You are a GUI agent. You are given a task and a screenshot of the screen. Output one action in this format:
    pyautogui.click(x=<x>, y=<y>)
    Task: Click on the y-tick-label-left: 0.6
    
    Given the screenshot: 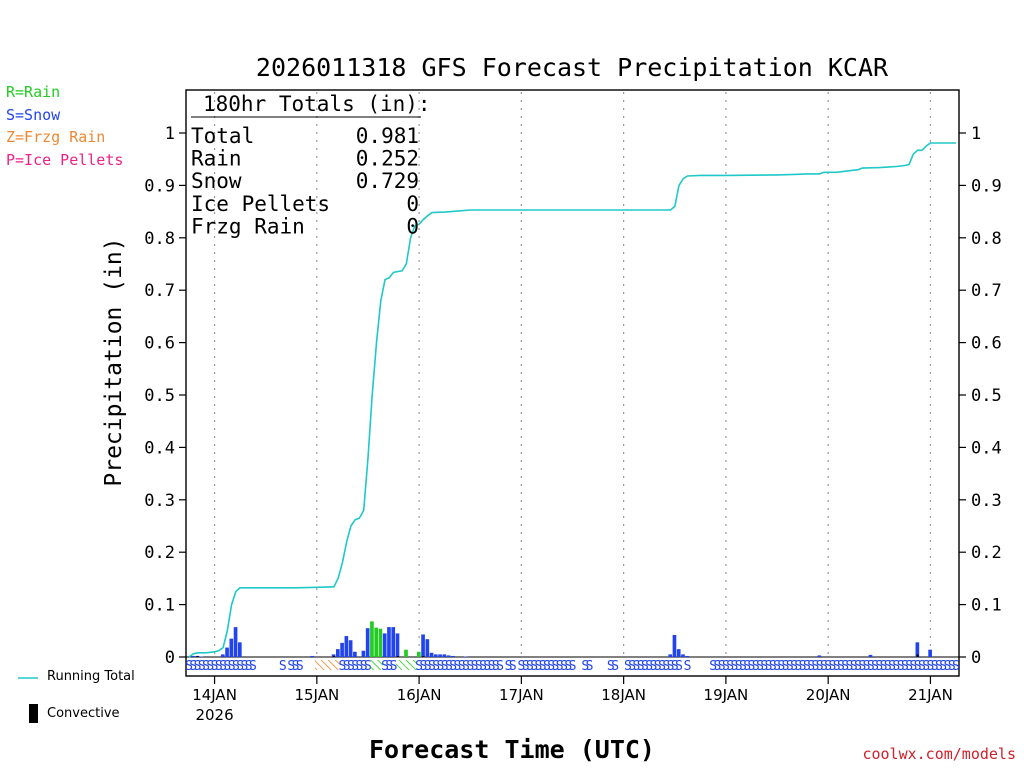 What is the action you would take?
    pyautogui.click(x=159, y=344)
    